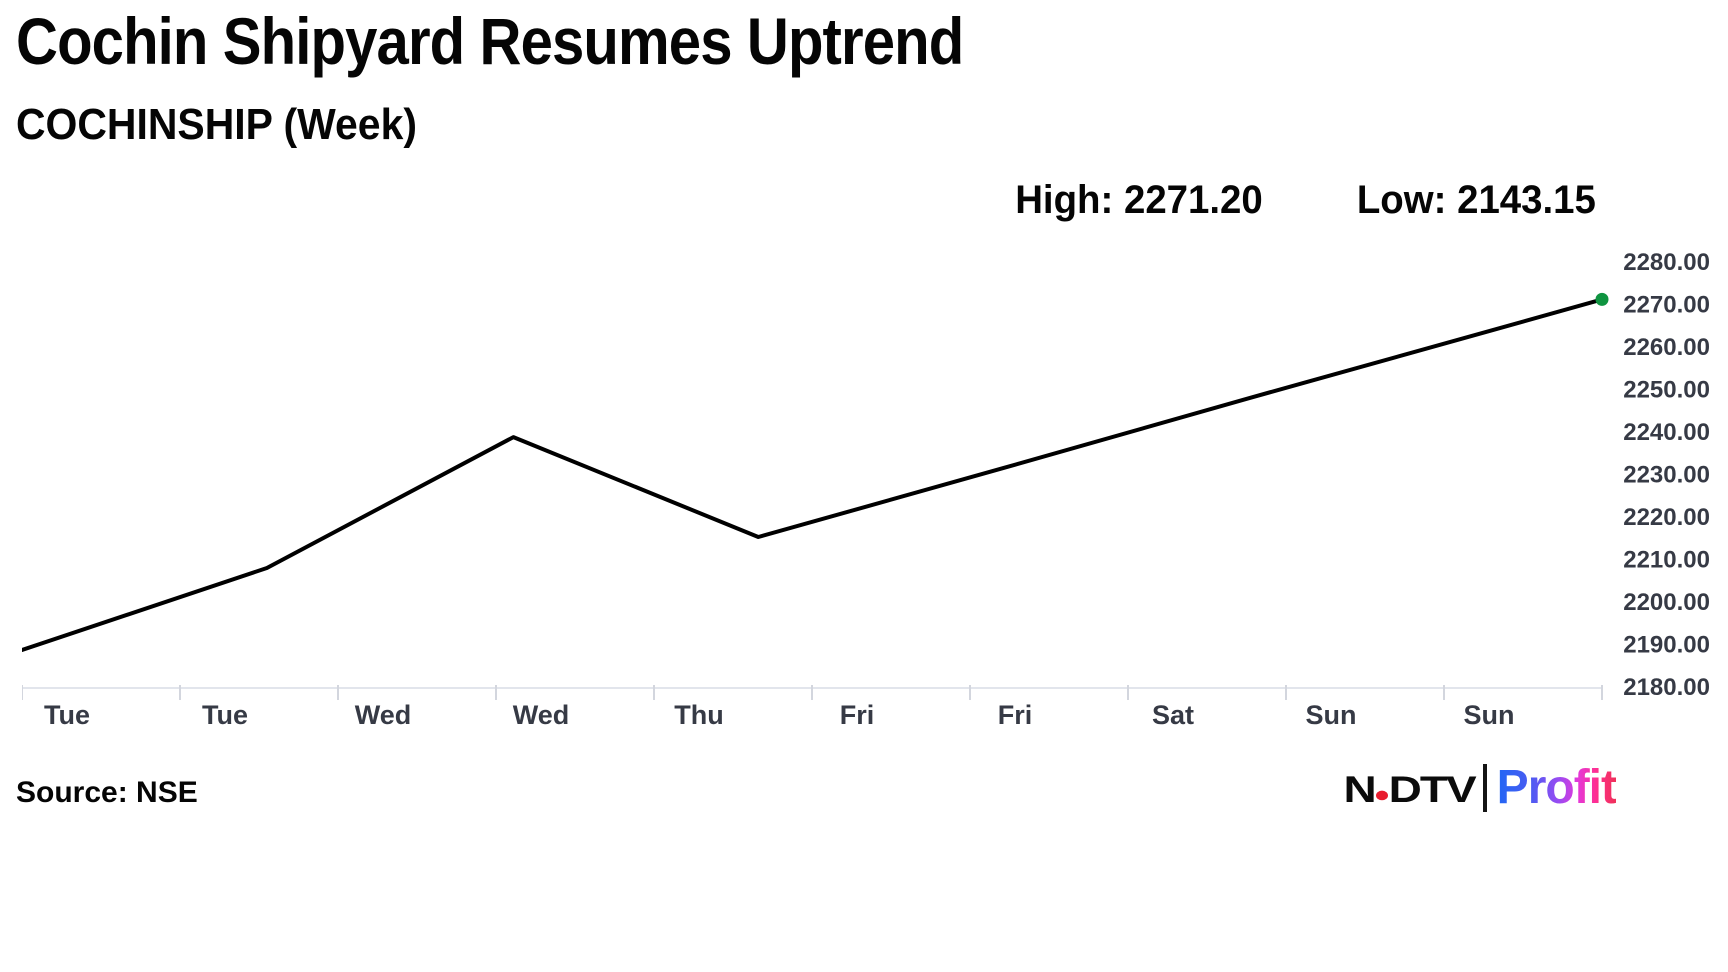  Describe the element at coordinates (1556, 787) in the screenshot. I see `profit-wordmark: Profit` at that location.